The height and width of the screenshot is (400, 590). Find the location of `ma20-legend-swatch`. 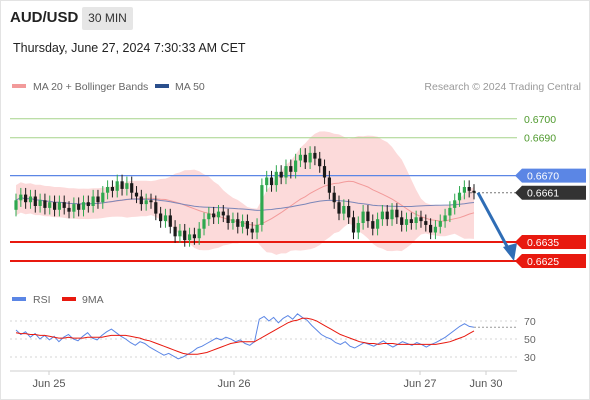

ma20-legend-swatch is located at coordinates (19, 86).